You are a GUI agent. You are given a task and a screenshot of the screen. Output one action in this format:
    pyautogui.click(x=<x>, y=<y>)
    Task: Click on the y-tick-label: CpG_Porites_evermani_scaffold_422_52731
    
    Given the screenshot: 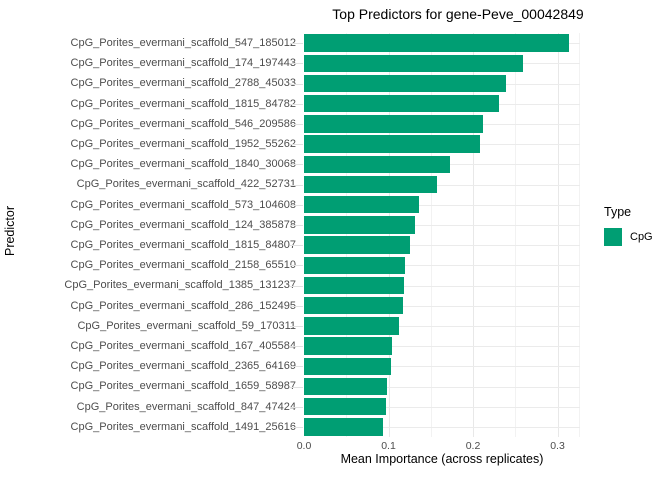 What is the action you would take?
    pyautogui.click(x=186, y=184)
    